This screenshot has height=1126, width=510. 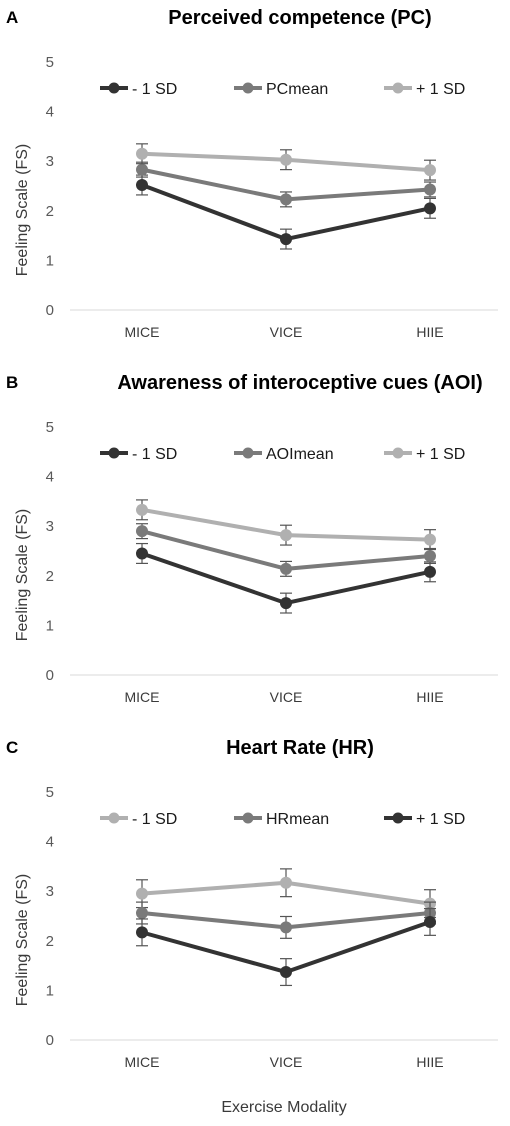 I want to click on panel-letter: B, so click(x=12, y=382).